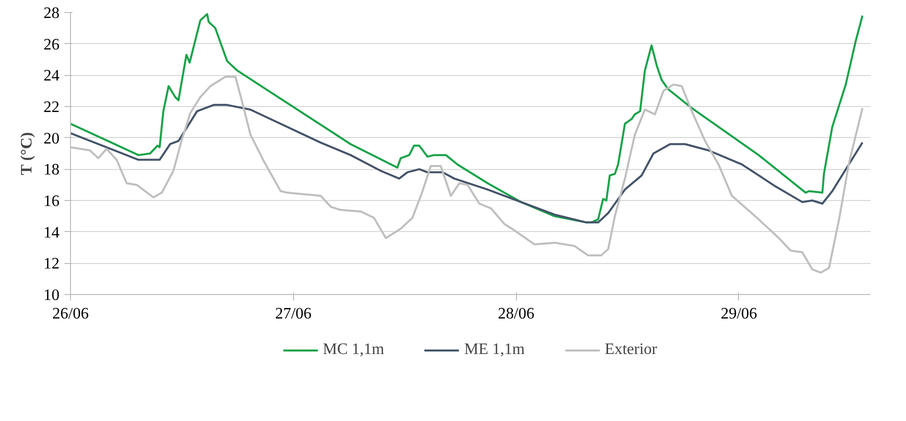  Describe the element at coordinates (52, 45) in the screenshot. I see `y-tick-label: 26` at that location.